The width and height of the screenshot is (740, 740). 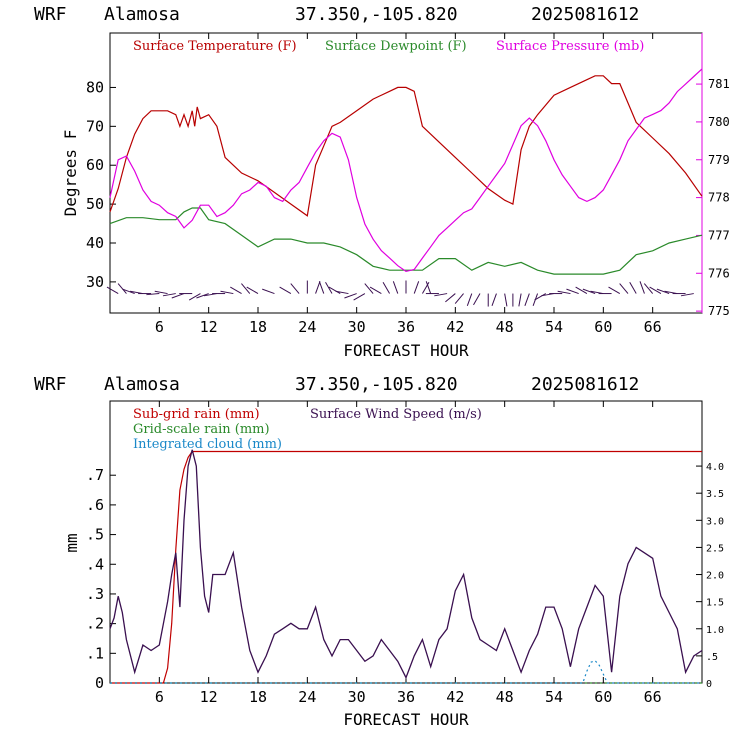 I want to click on y-tick-label: .1, so click(x=95, y=653).